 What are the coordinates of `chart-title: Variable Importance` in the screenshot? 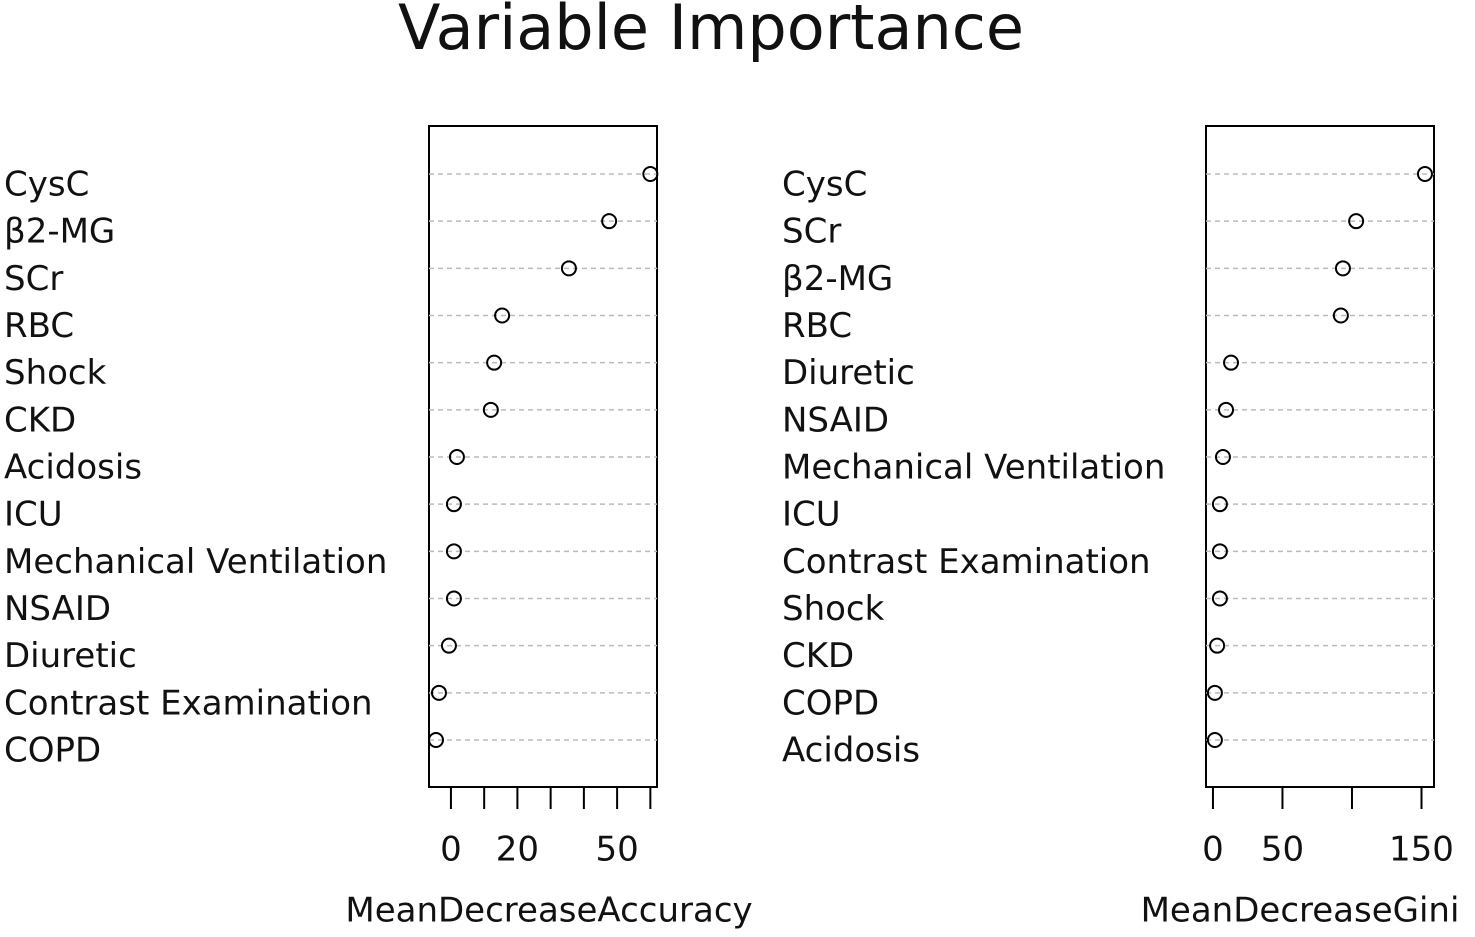 It's located at (711, 32).